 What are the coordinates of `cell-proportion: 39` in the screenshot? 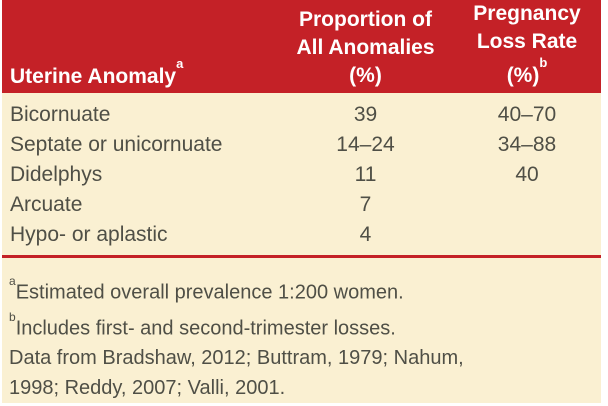 It's located at (365, 114).